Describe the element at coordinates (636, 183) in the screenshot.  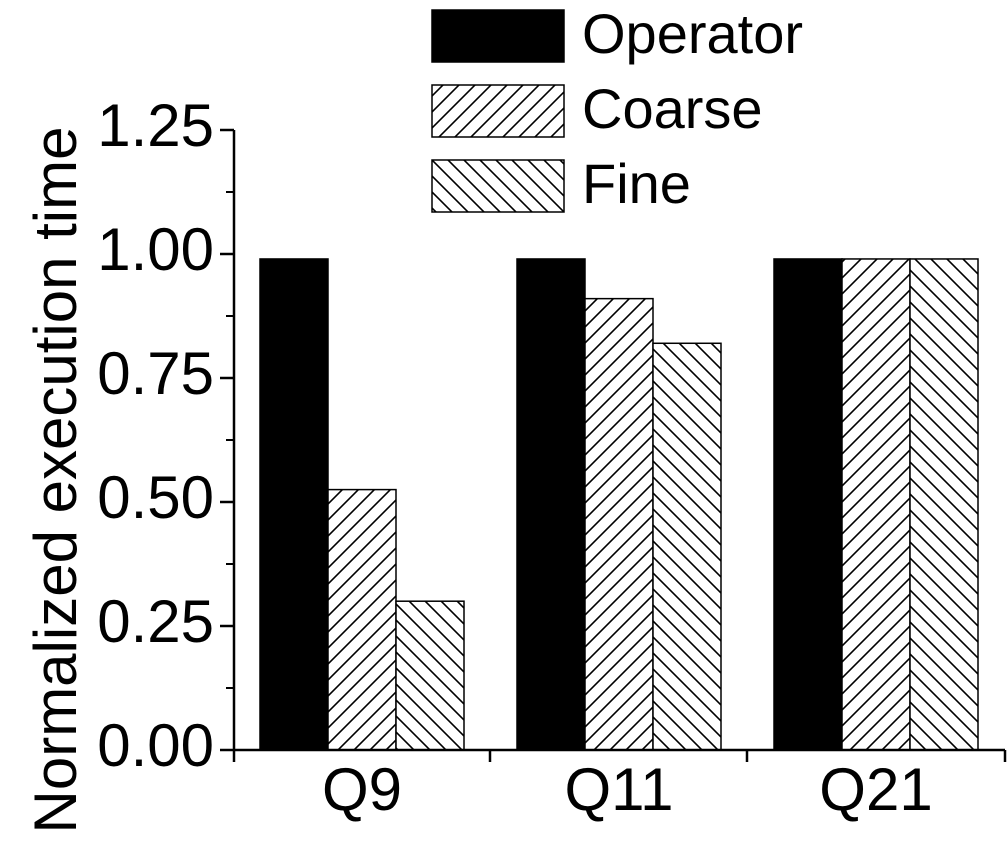
I see `legend-label-fine: Fine` at that location.